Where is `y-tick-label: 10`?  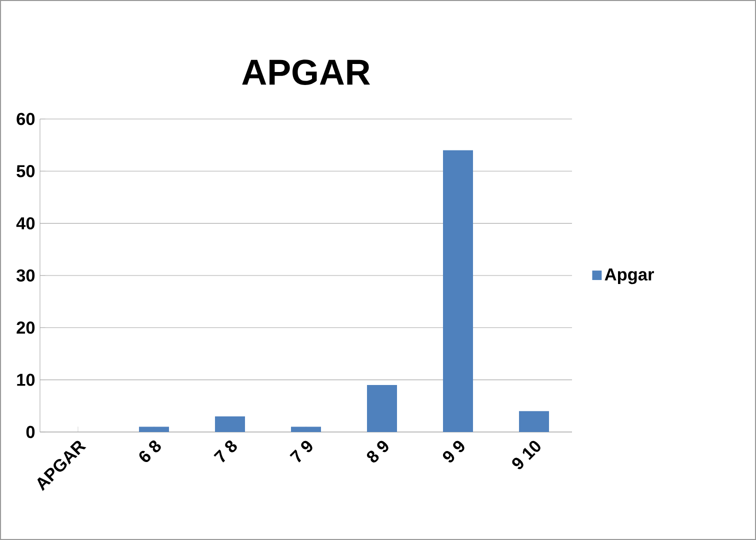 y-tick-label: 10 is located at coordinates (26, 380).